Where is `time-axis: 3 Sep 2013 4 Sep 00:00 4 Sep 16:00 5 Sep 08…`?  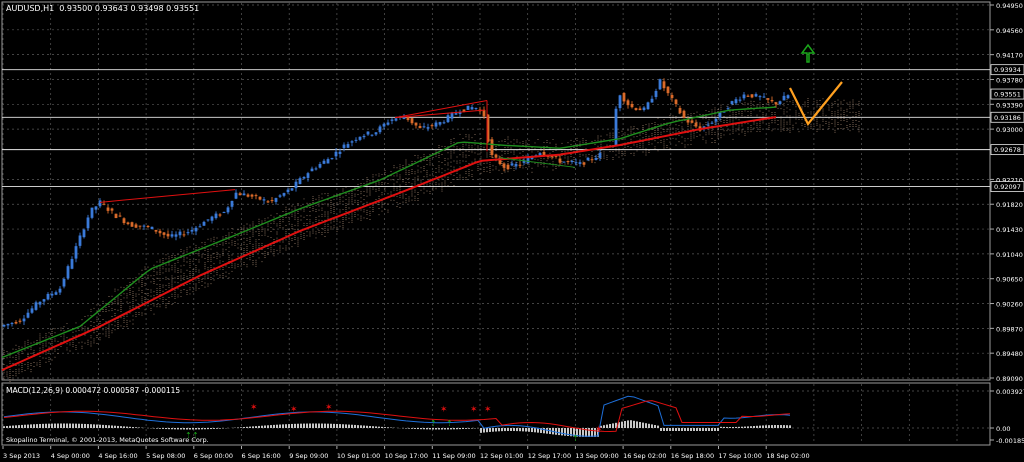
time-axis: 3 Sep 2013 4 Sep 00:00 4 Sep 16:00 5 Sep 08… is located at coordinates (406, 453).